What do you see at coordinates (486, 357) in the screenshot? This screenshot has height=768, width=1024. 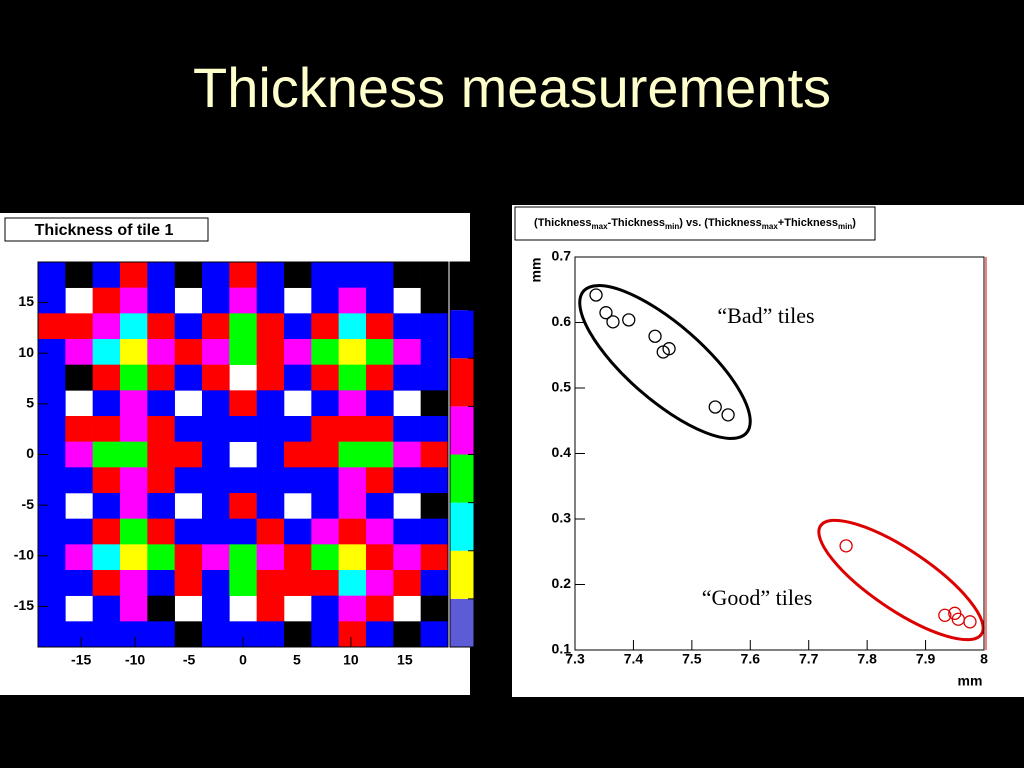 I see `z-tick-label: 3.9` at bounding box center [486, 357].